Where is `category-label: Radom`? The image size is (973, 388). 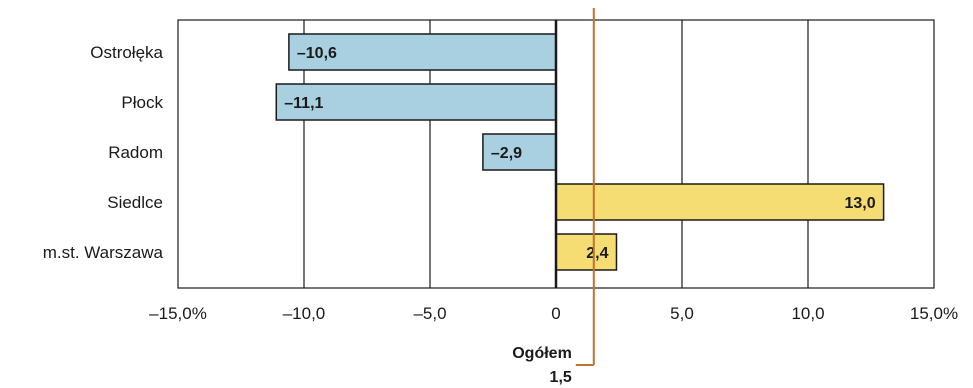
category-label: Radom is located at coordinates (135, 152).